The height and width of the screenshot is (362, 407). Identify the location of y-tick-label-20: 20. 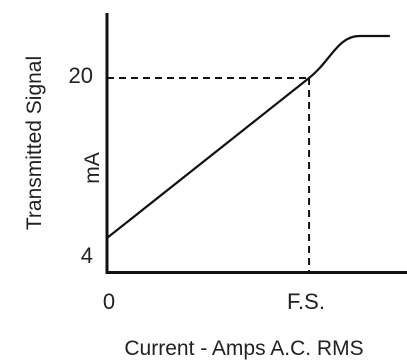
(81, 75).